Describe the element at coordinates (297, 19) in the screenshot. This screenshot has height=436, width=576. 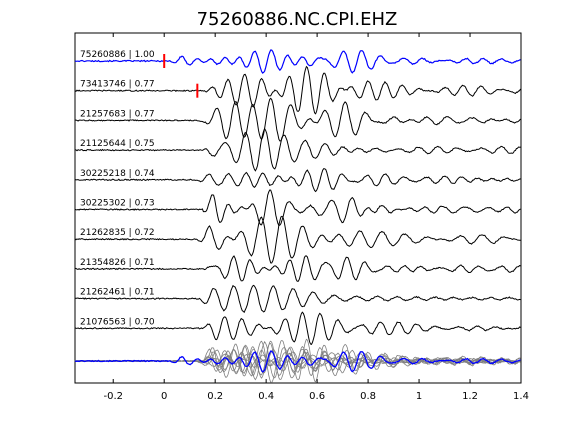
I see `chart-title: 75260886.NC.CPI.EHZ` at that location.